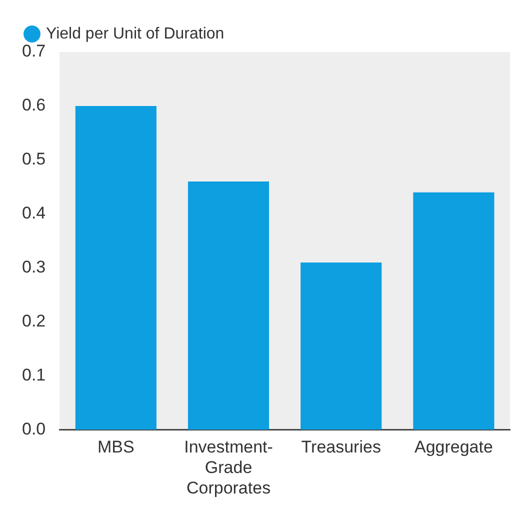 The width and height of the screenshot is (522, 515). Describe the element at coordinates (341, 447) in the screenshot. I see `x-tick-label: Treasuries` at that location.